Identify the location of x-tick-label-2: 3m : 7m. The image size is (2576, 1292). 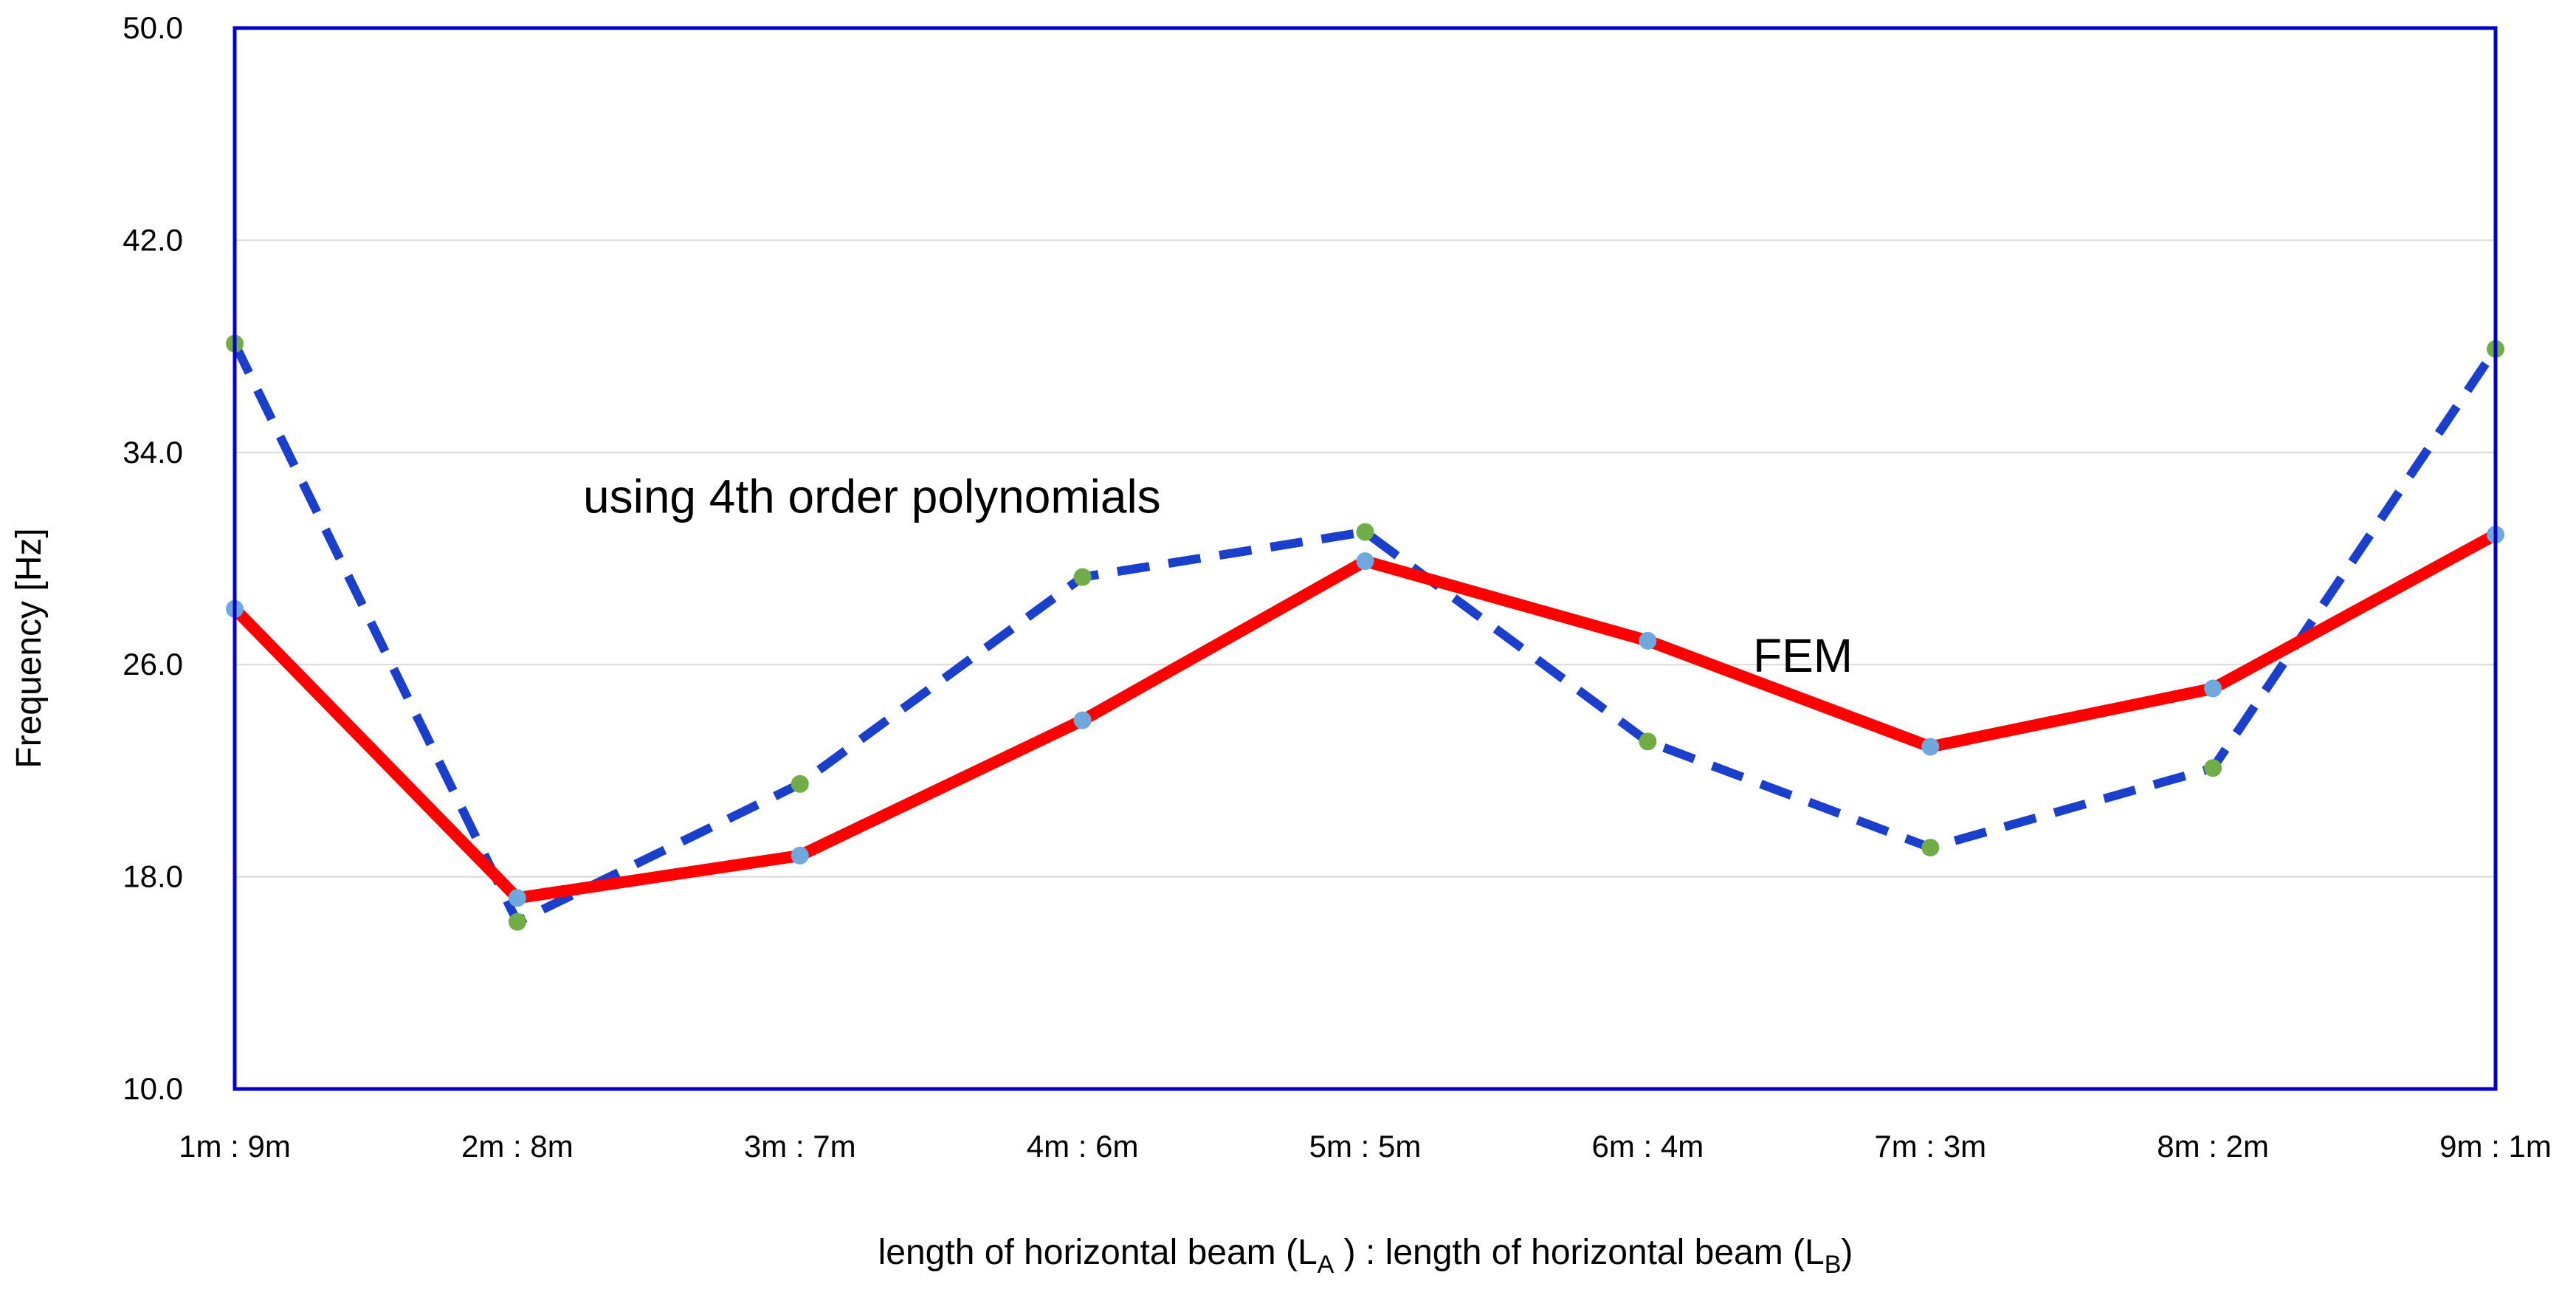
(800, 1147).